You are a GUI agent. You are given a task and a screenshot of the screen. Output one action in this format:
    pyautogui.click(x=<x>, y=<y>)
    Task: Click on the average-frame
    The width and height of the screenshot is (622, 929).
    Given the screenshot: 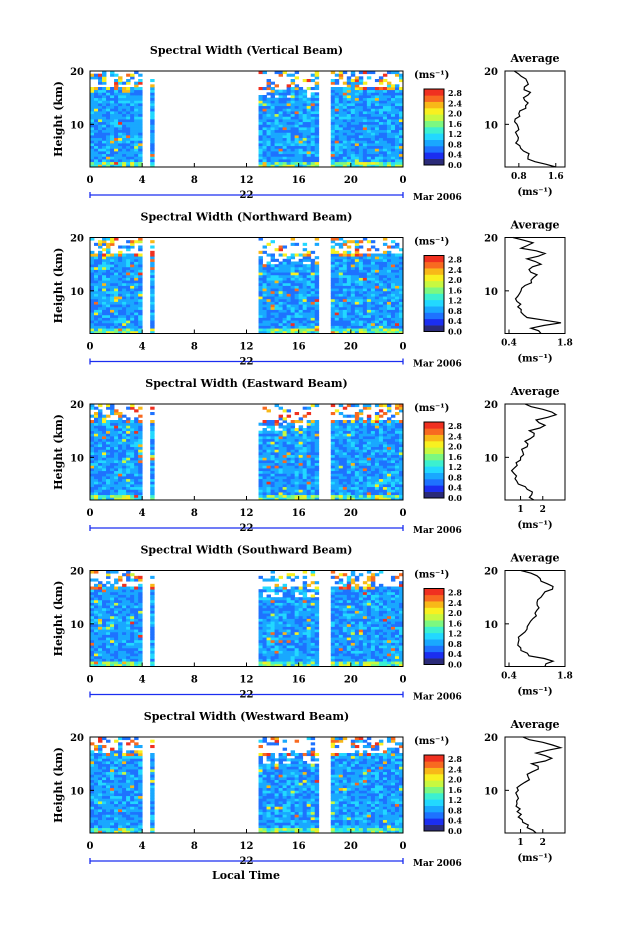 What is the action you would take?
    pyautogui.click(x=535, y=285)
    